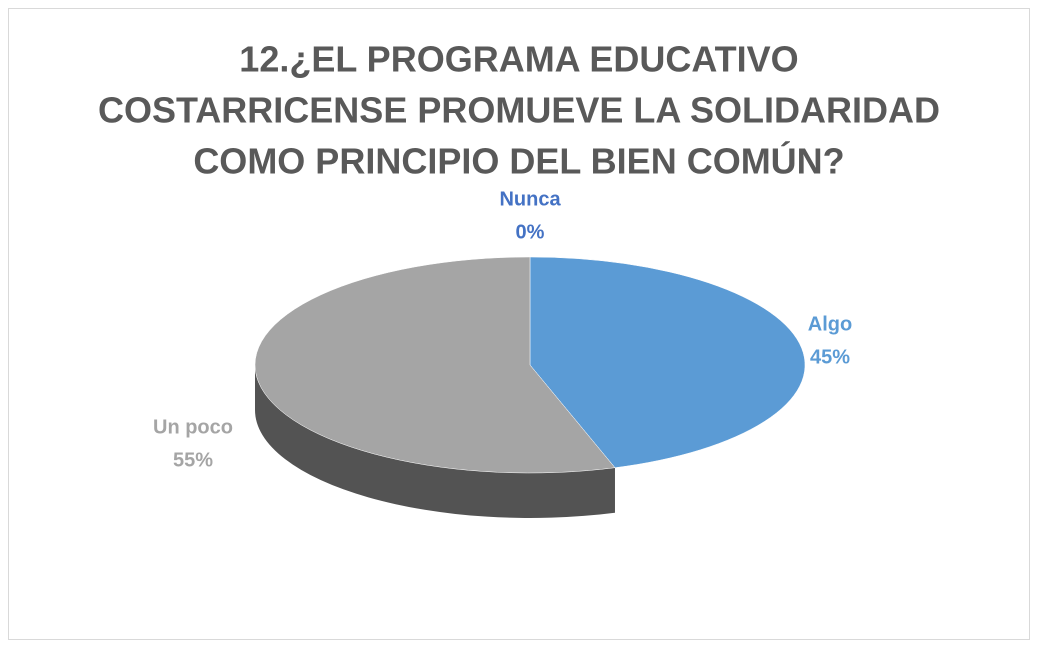 Image resolution: width=1038 pixels, height=648 pixels. I want to click on data-label-category: Un poco, so click(193, 427).